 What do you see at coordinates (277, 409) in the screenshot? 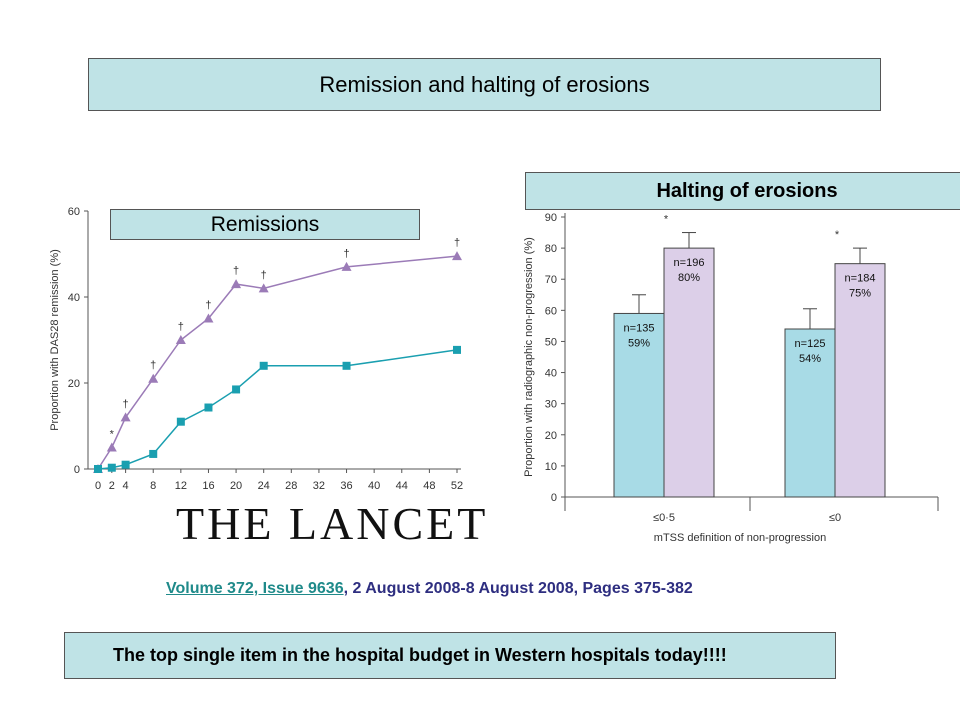
I see `series-2-line` at bounding box center [277, 409].